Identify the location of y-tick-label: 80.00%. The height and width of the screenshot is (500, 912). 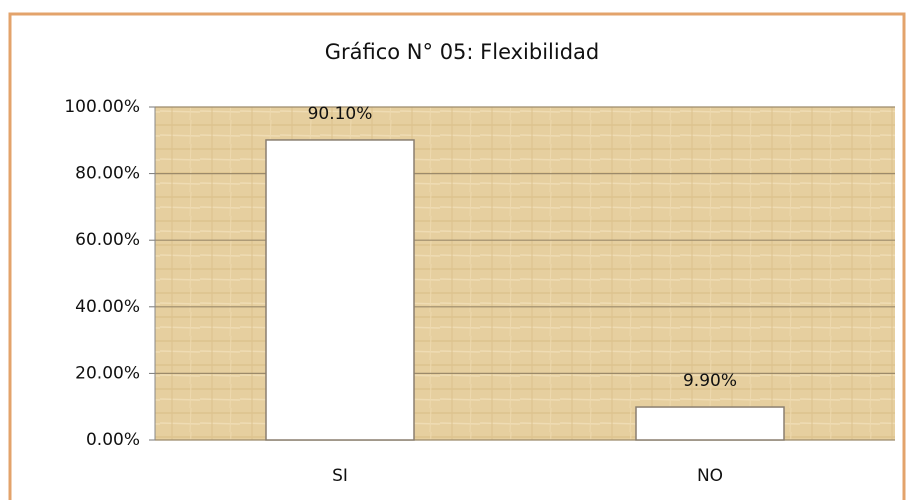
(107, 174).